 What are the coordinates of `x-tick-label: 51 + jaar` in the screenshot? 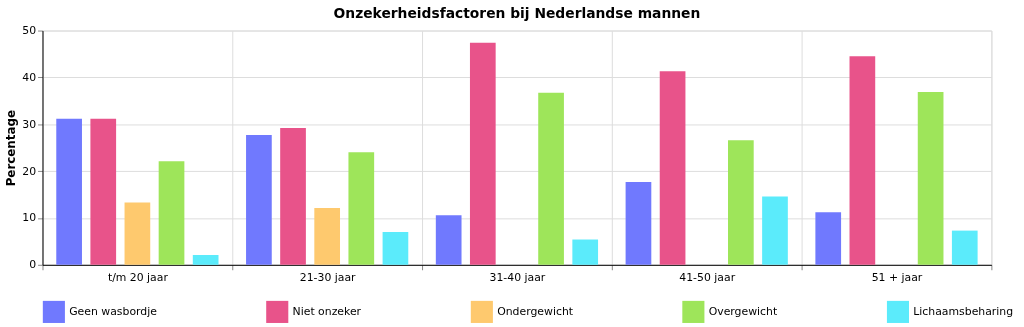 It's located at (897, 278).